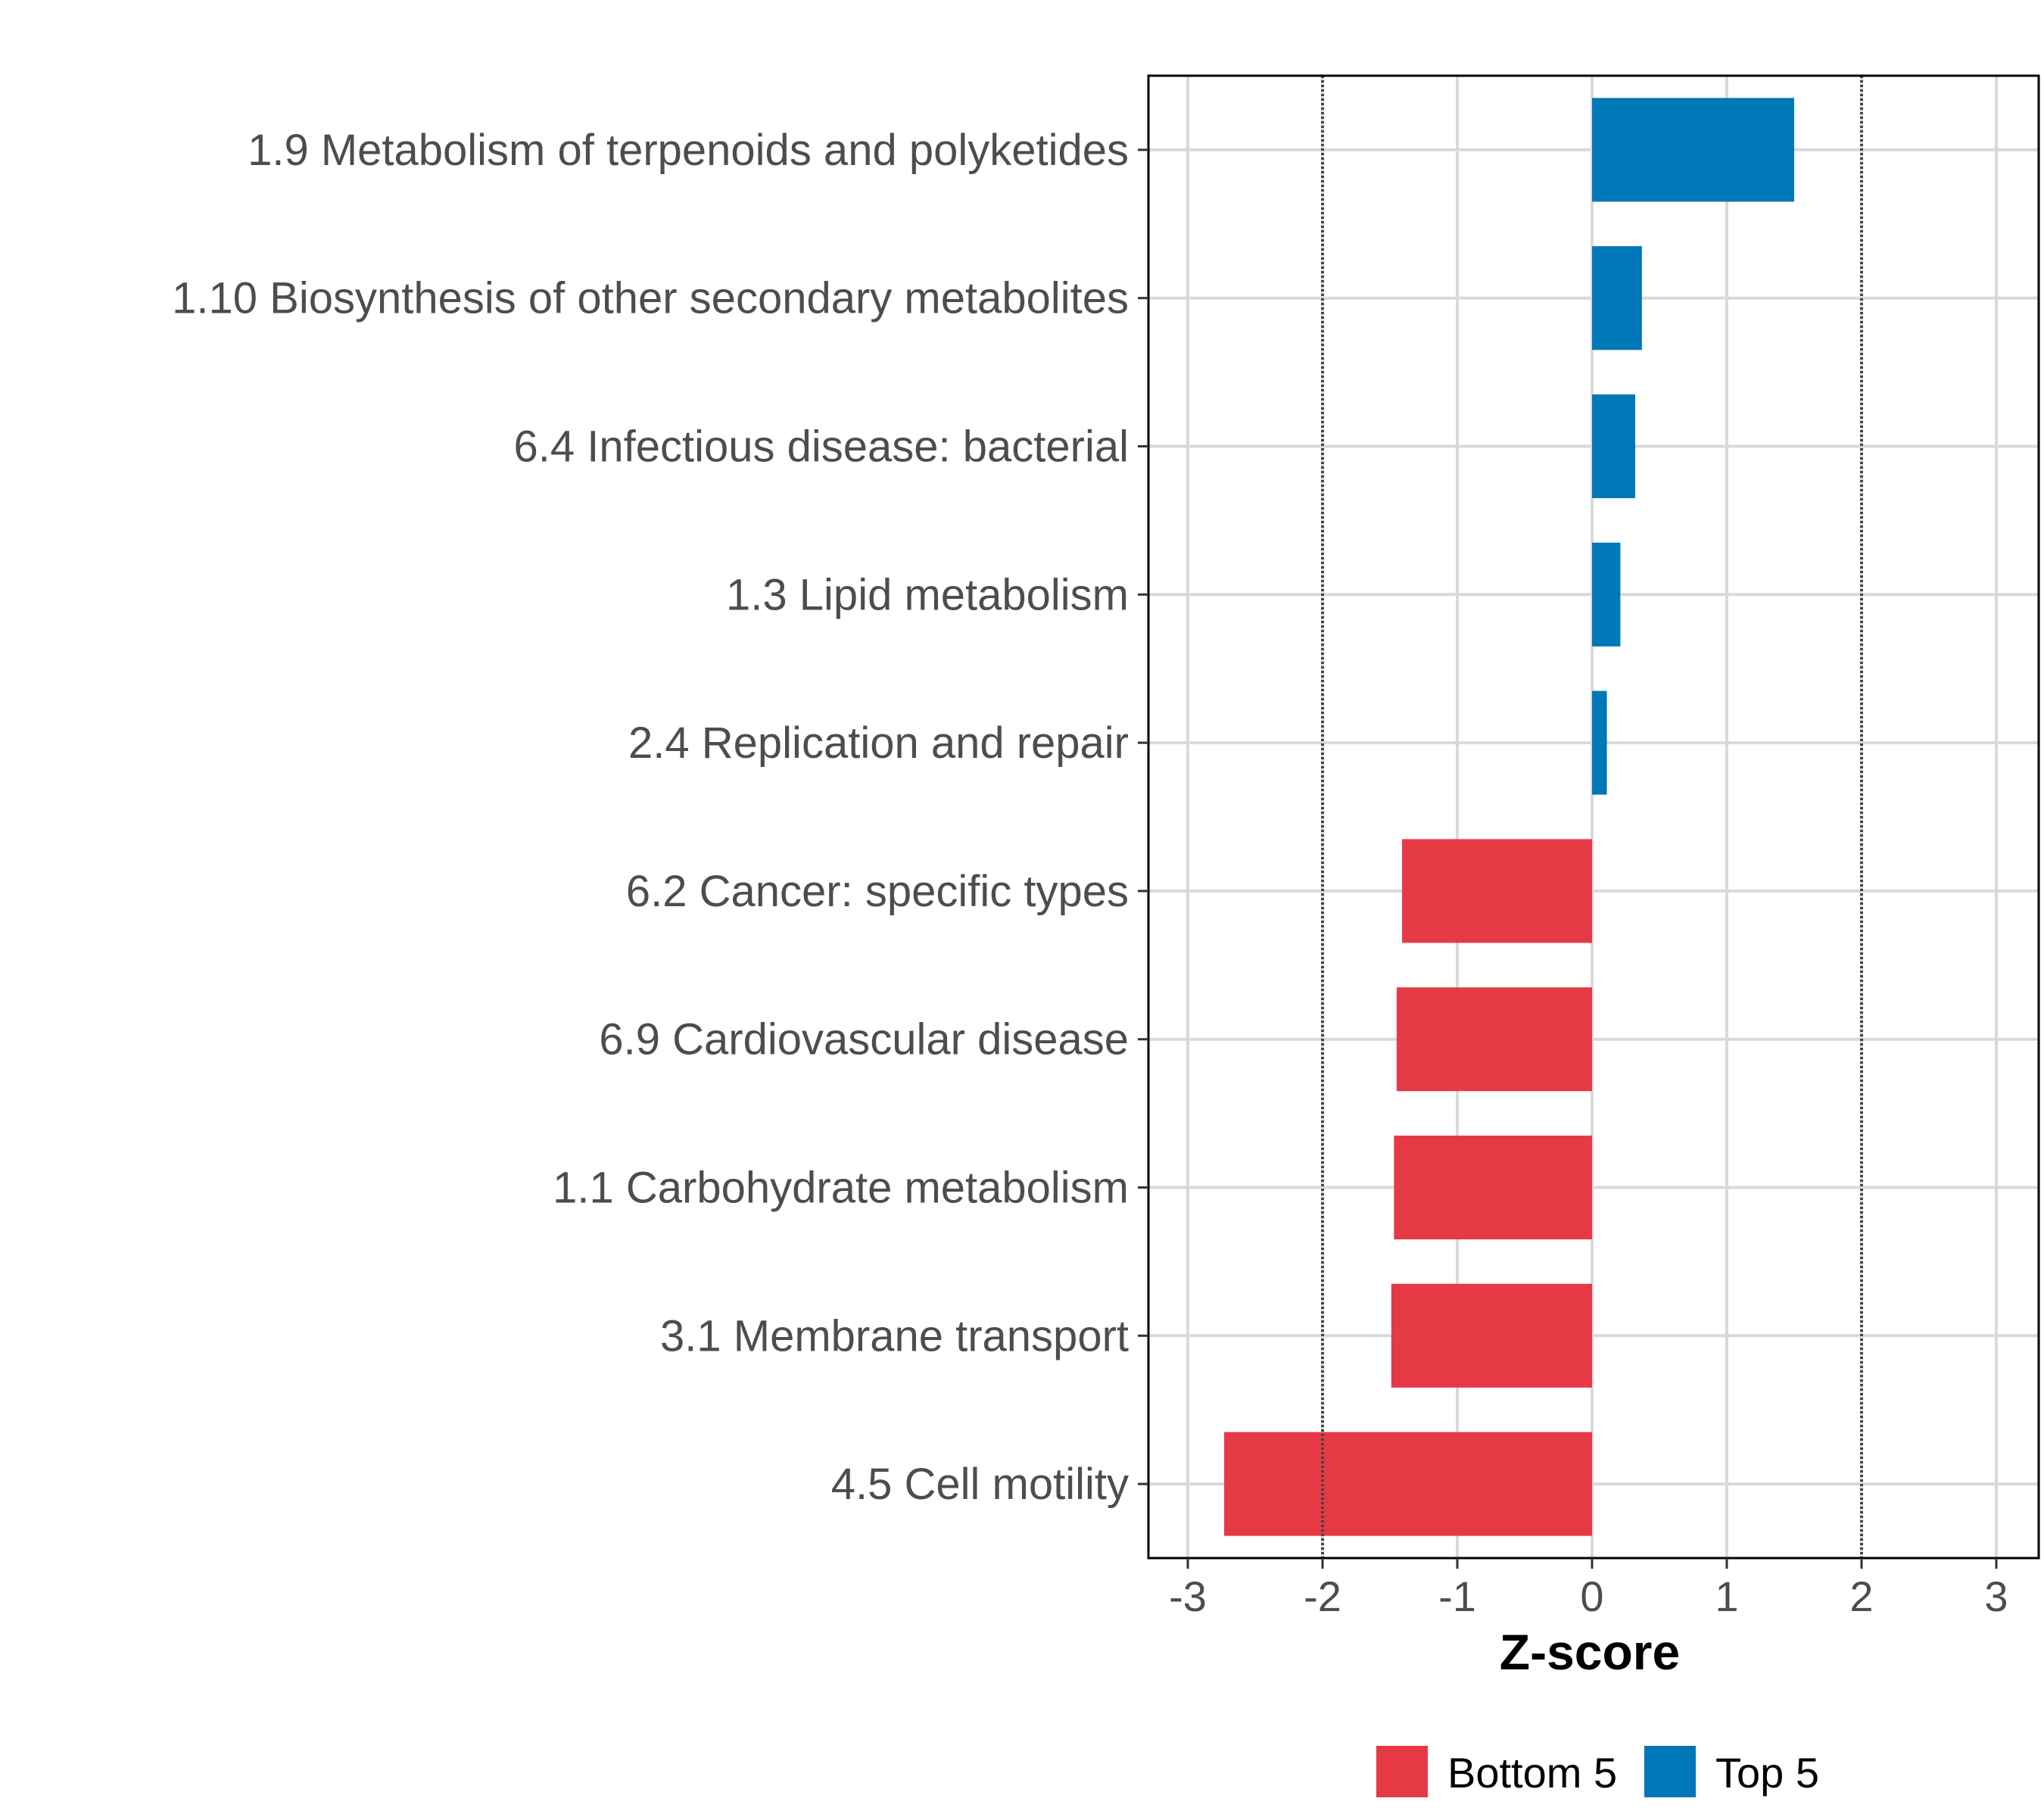  Describe the element at coordinates (1590, 1652) in the screenshot. I see `x-axis-title: Z-score` at that location.